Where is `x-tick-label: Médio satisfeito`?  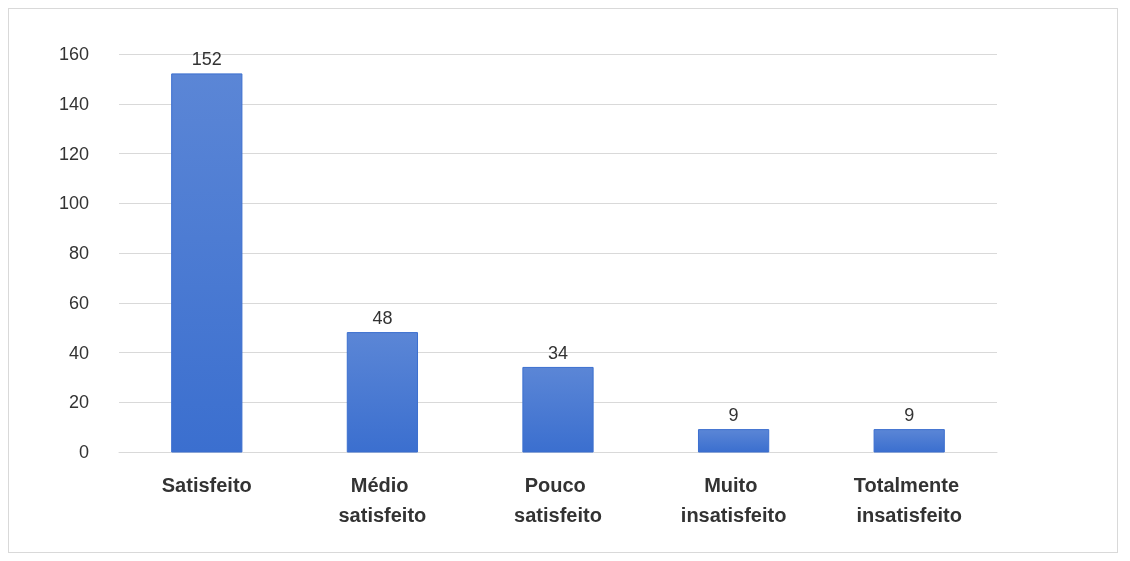 x-tick-label: Médio satisfeito is located at coordinates (382, 500).